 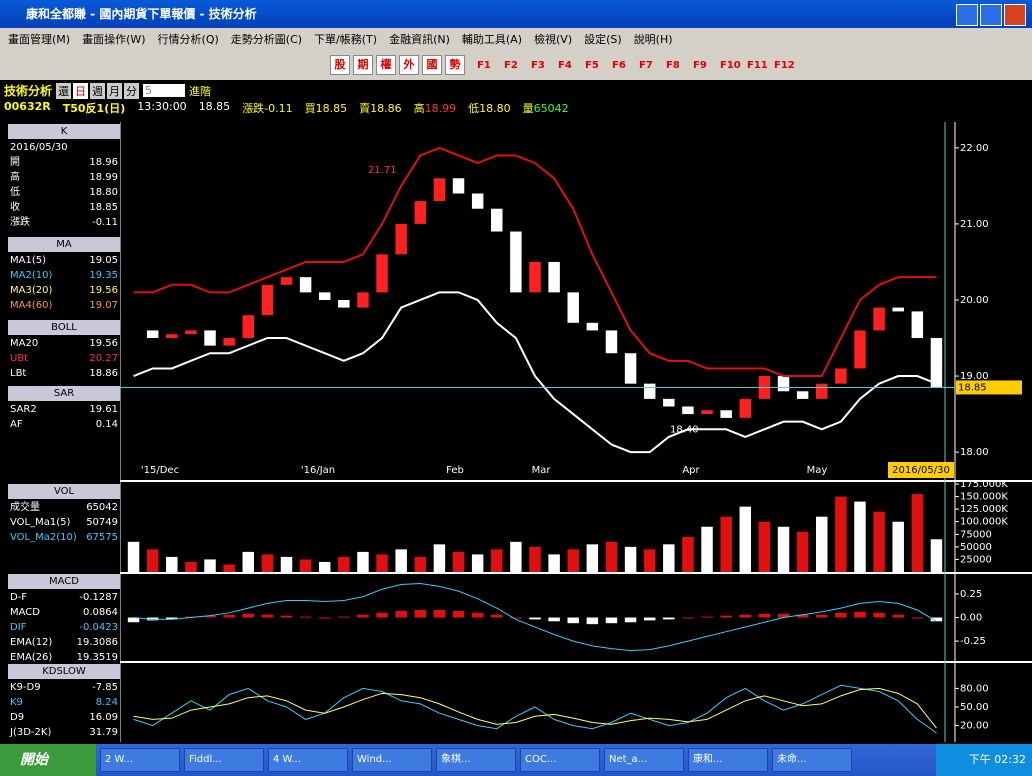 I want to click on tool-button: 股, so click(x=340, y=65).